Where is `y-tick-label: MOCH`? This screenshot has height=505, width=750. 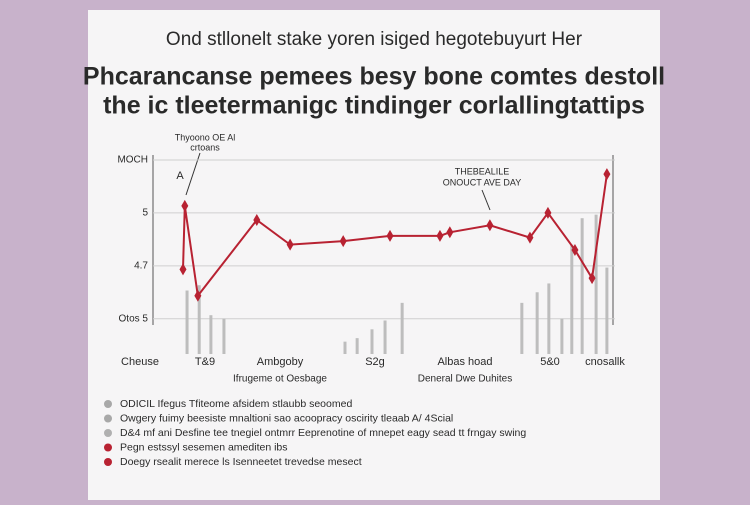 y-tick-label: MOCH is located at coordinates (132, 160).